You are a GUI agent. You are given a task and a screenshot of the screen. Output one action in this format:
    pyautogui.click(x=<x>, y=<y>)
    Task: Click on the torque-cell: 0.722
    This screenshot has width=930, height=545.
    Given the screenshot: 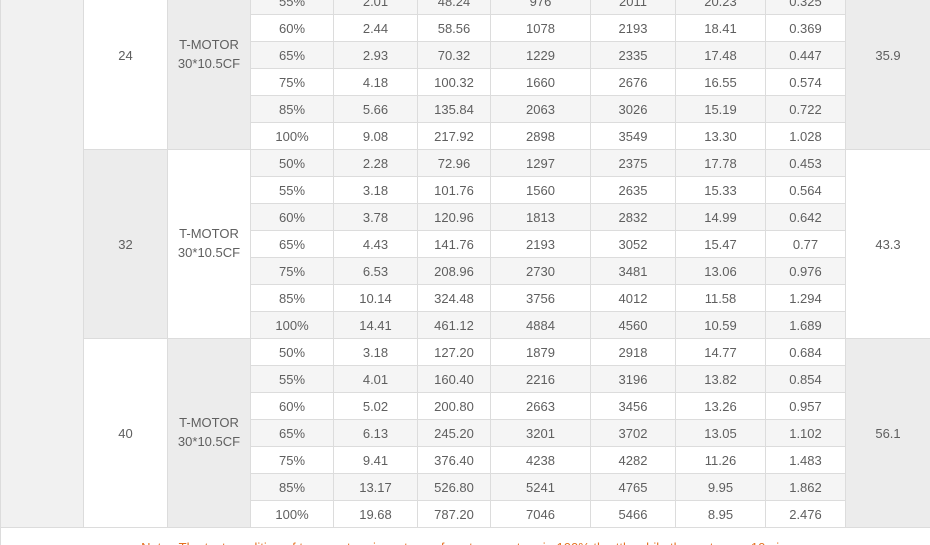 What is the action you would take?
    pyautogui.click(x=805, y=109)
    